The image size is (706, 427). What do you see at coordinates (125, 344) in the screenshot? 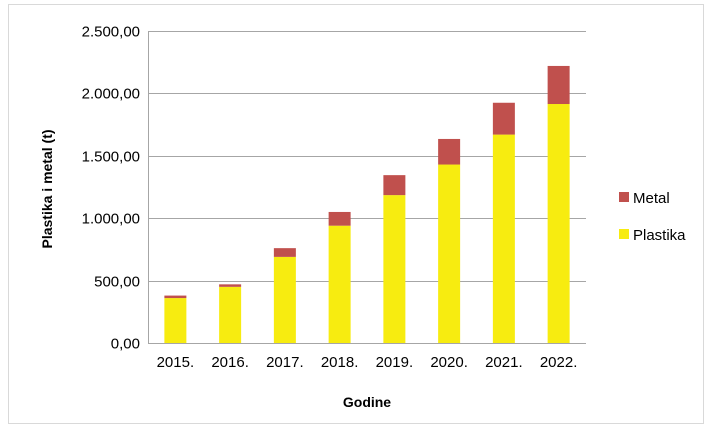
I see `y-tick-label: 0,00` at bounding box center [125, 344].